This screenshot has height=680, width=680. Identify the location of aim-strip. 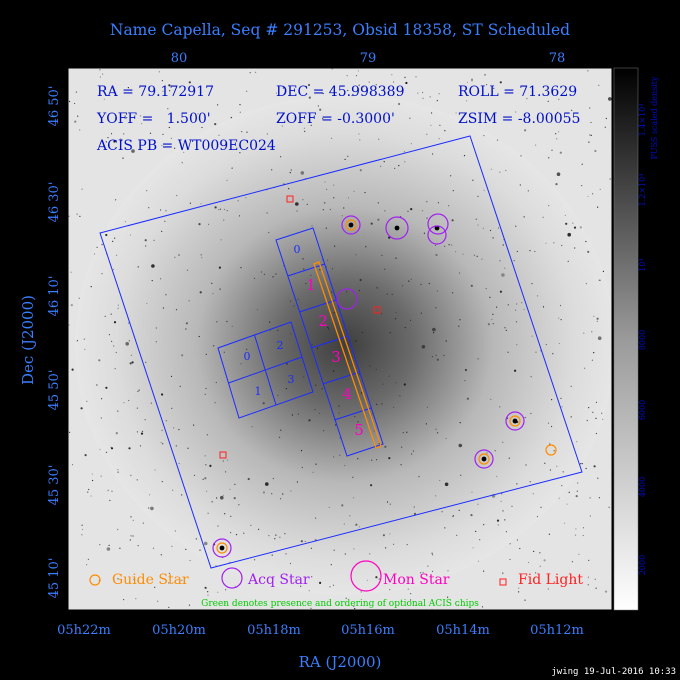
(347, 355).